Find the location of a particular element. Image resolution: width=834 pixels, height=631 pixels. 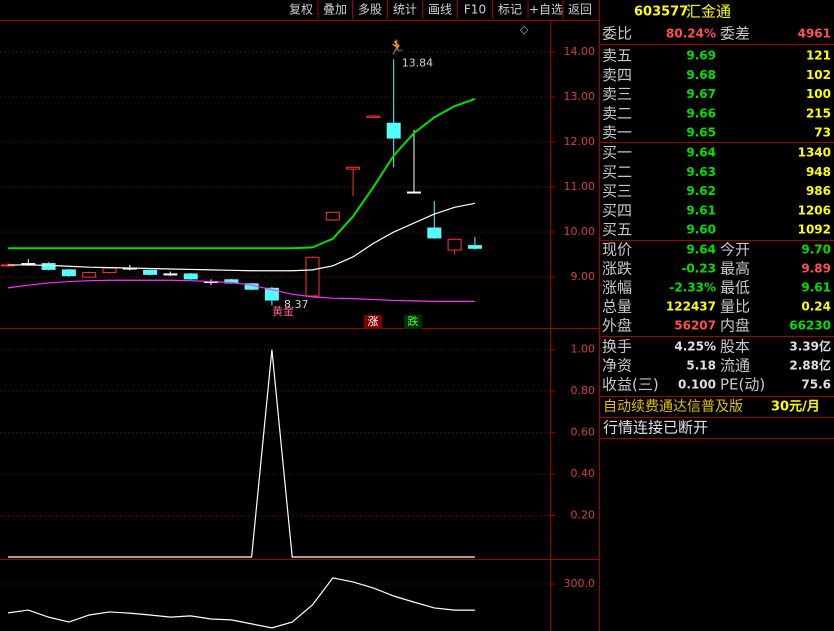

quote-label: 总量 is located at coordinates (617, 307).